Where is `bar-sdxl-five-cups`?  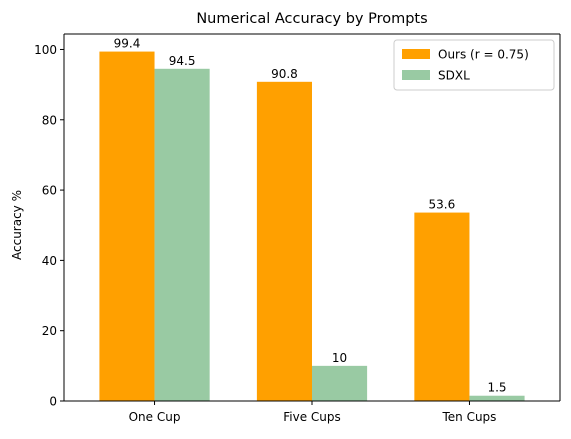
bar-sdxl-five-cups is located at coordinates (340, 383).